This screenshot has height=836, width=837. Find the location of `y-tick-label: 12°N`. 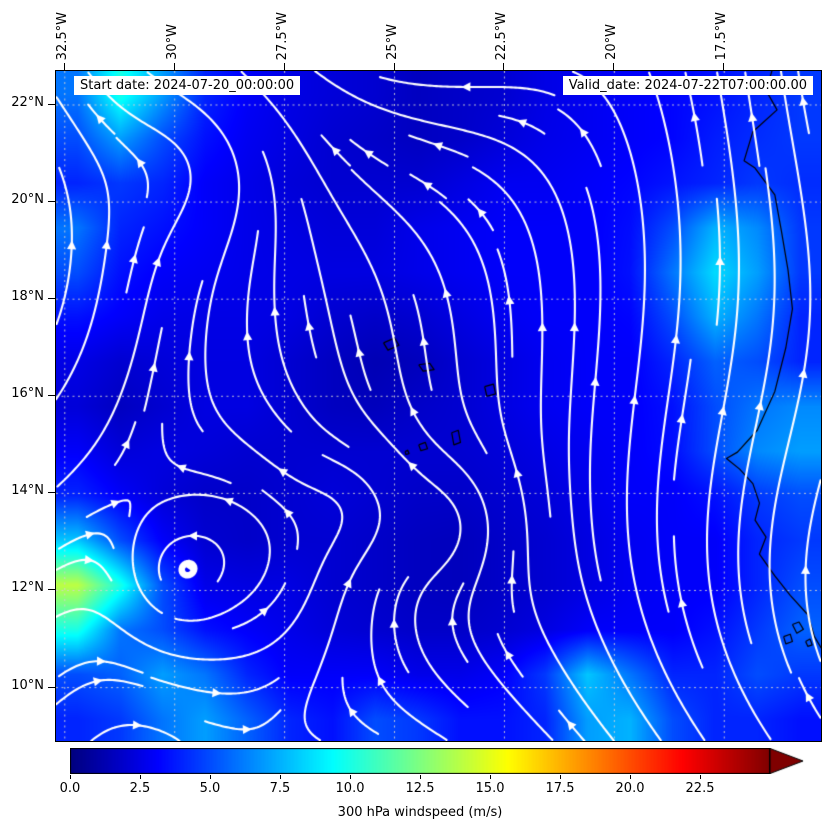

y-tick-label: 12°N is located at coordinates (27, 588).